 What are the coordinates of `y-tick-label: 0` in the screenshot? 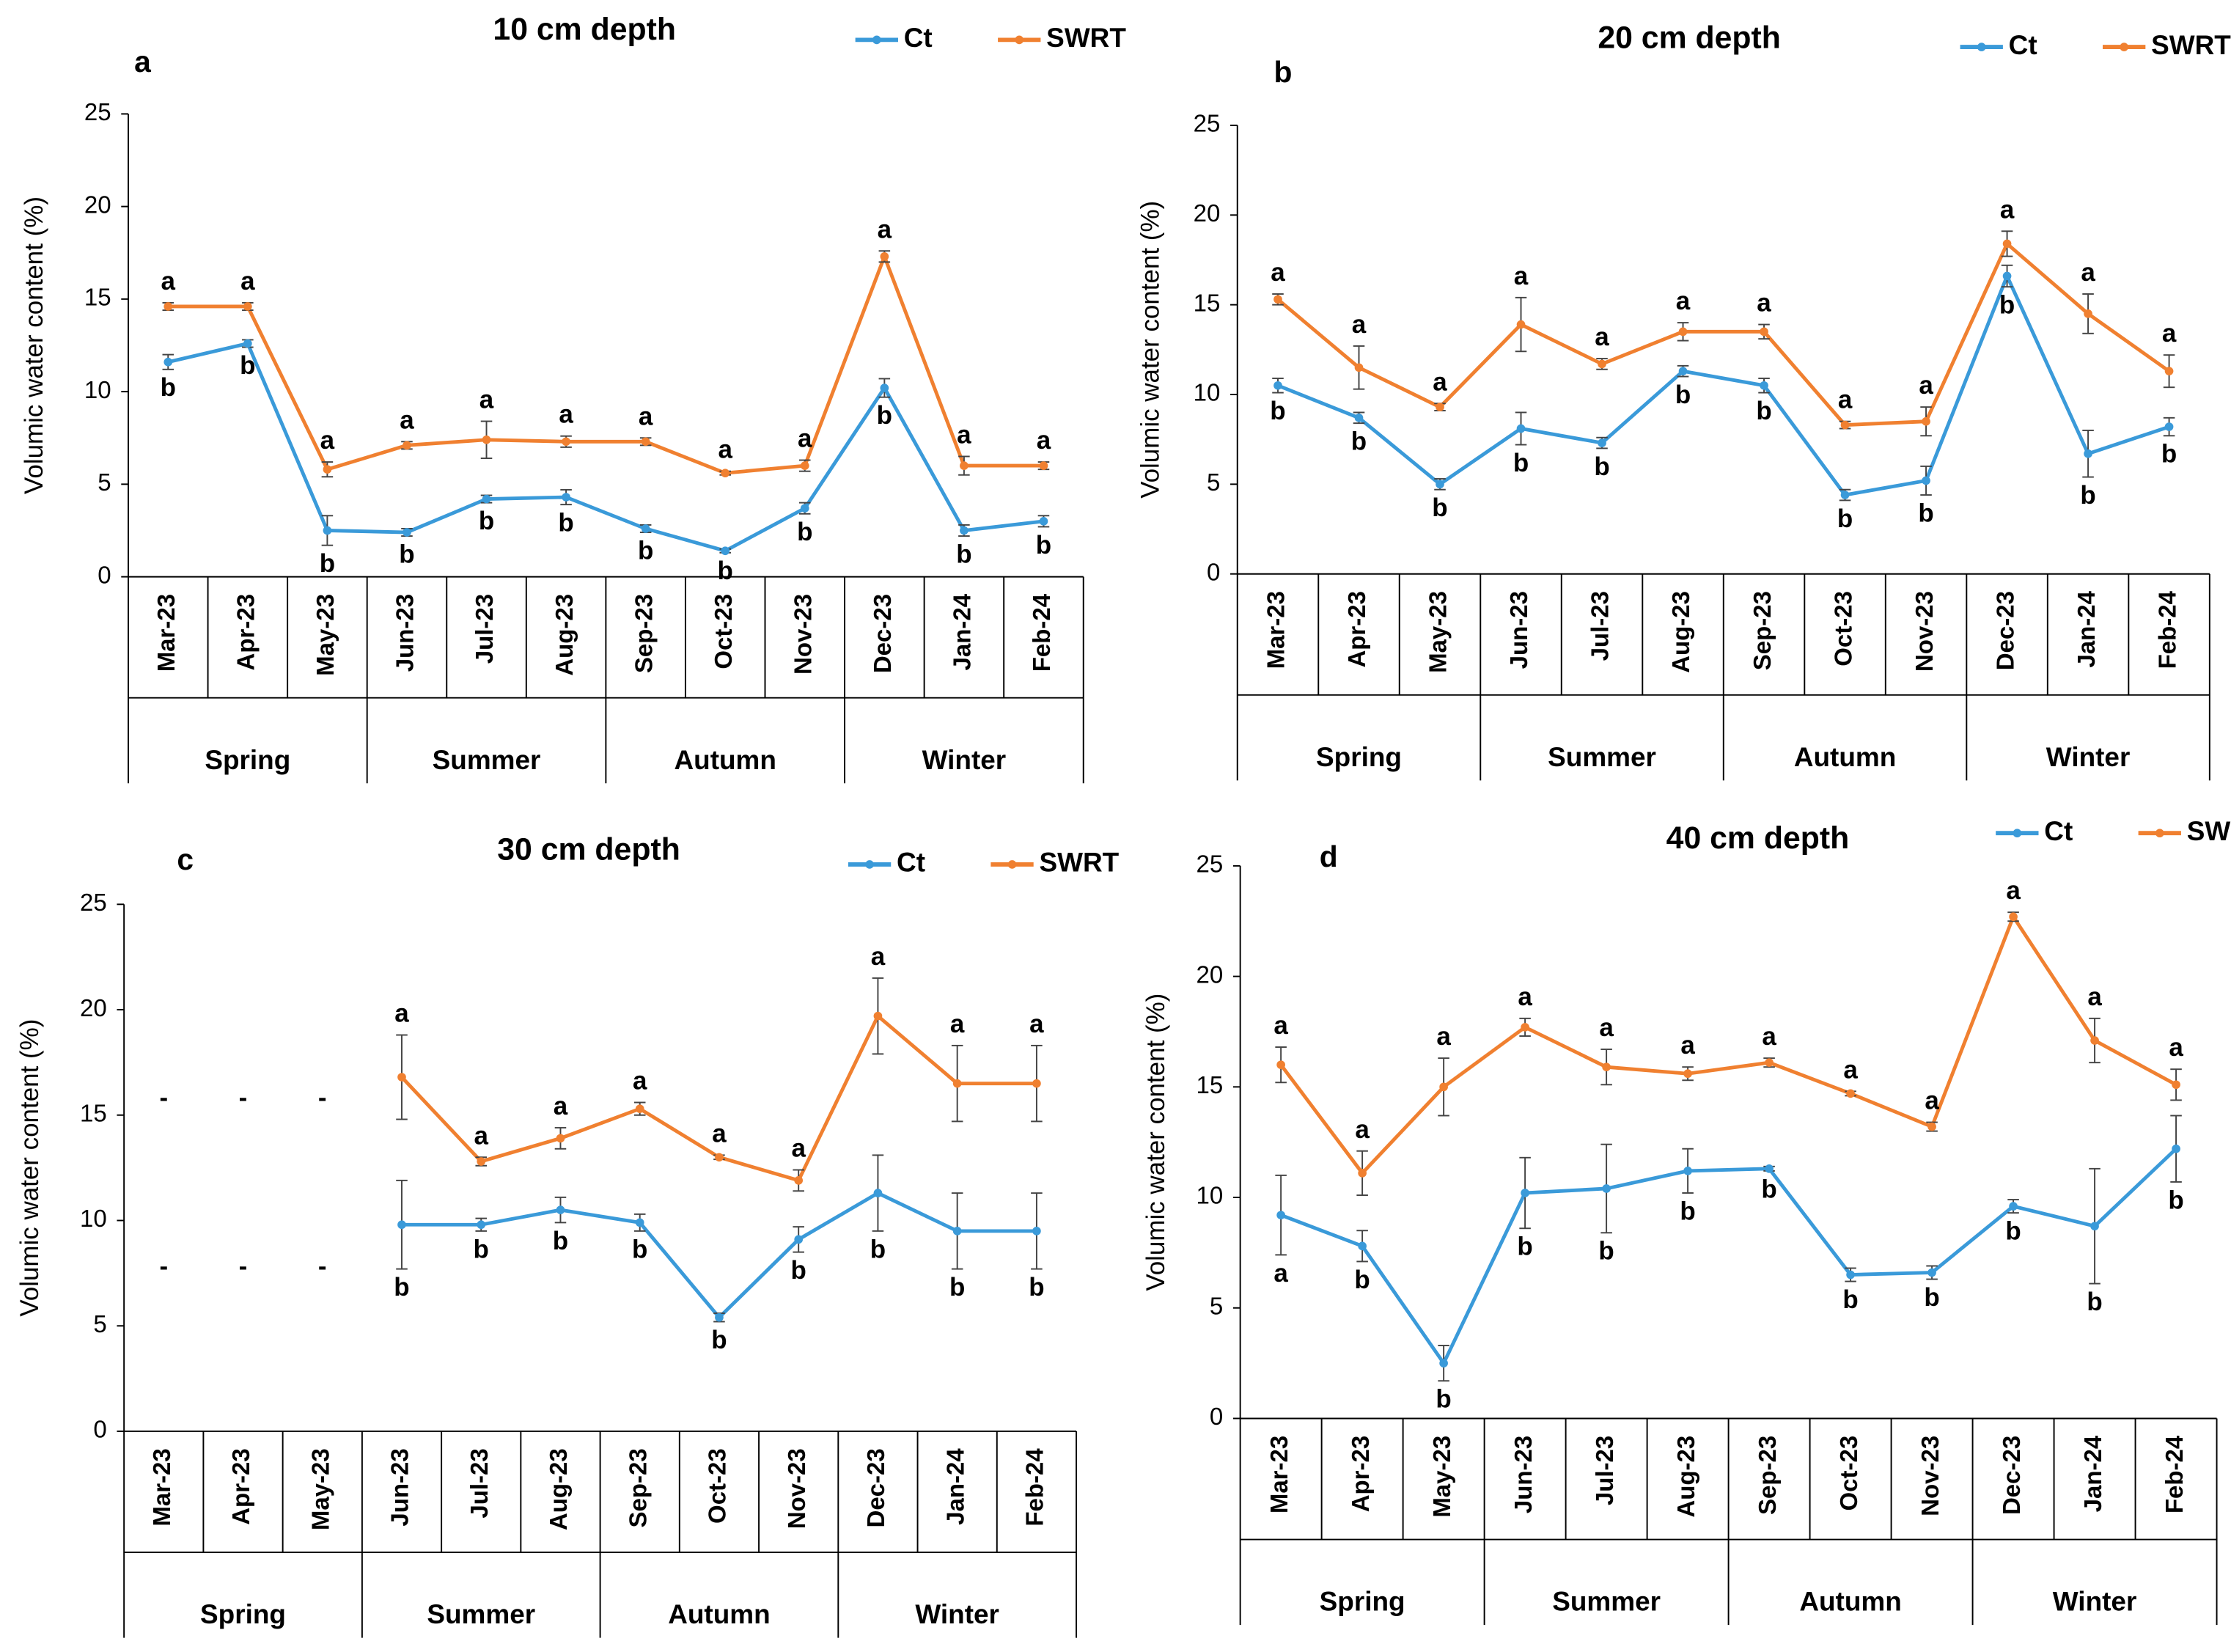 It's located at (104, 575).